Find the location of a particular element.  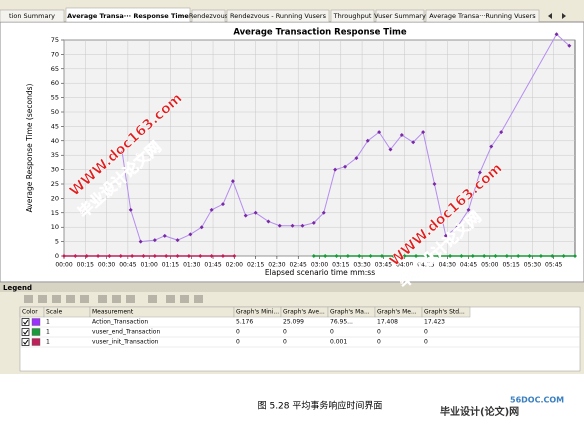

x-tick-label: 01:30 is located at coordinates (191, 265).